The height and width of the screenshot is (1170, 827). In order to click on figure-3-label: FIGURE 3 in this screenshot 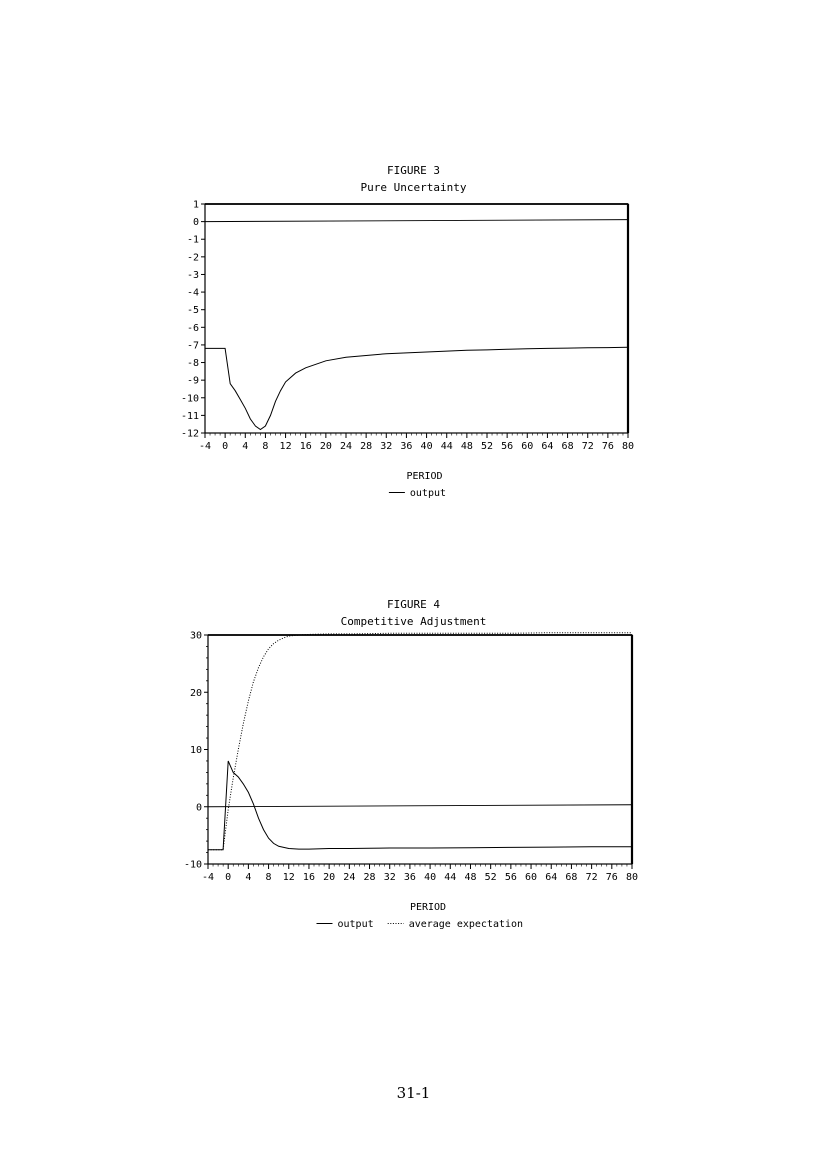, I will do `click(413, 170)`.